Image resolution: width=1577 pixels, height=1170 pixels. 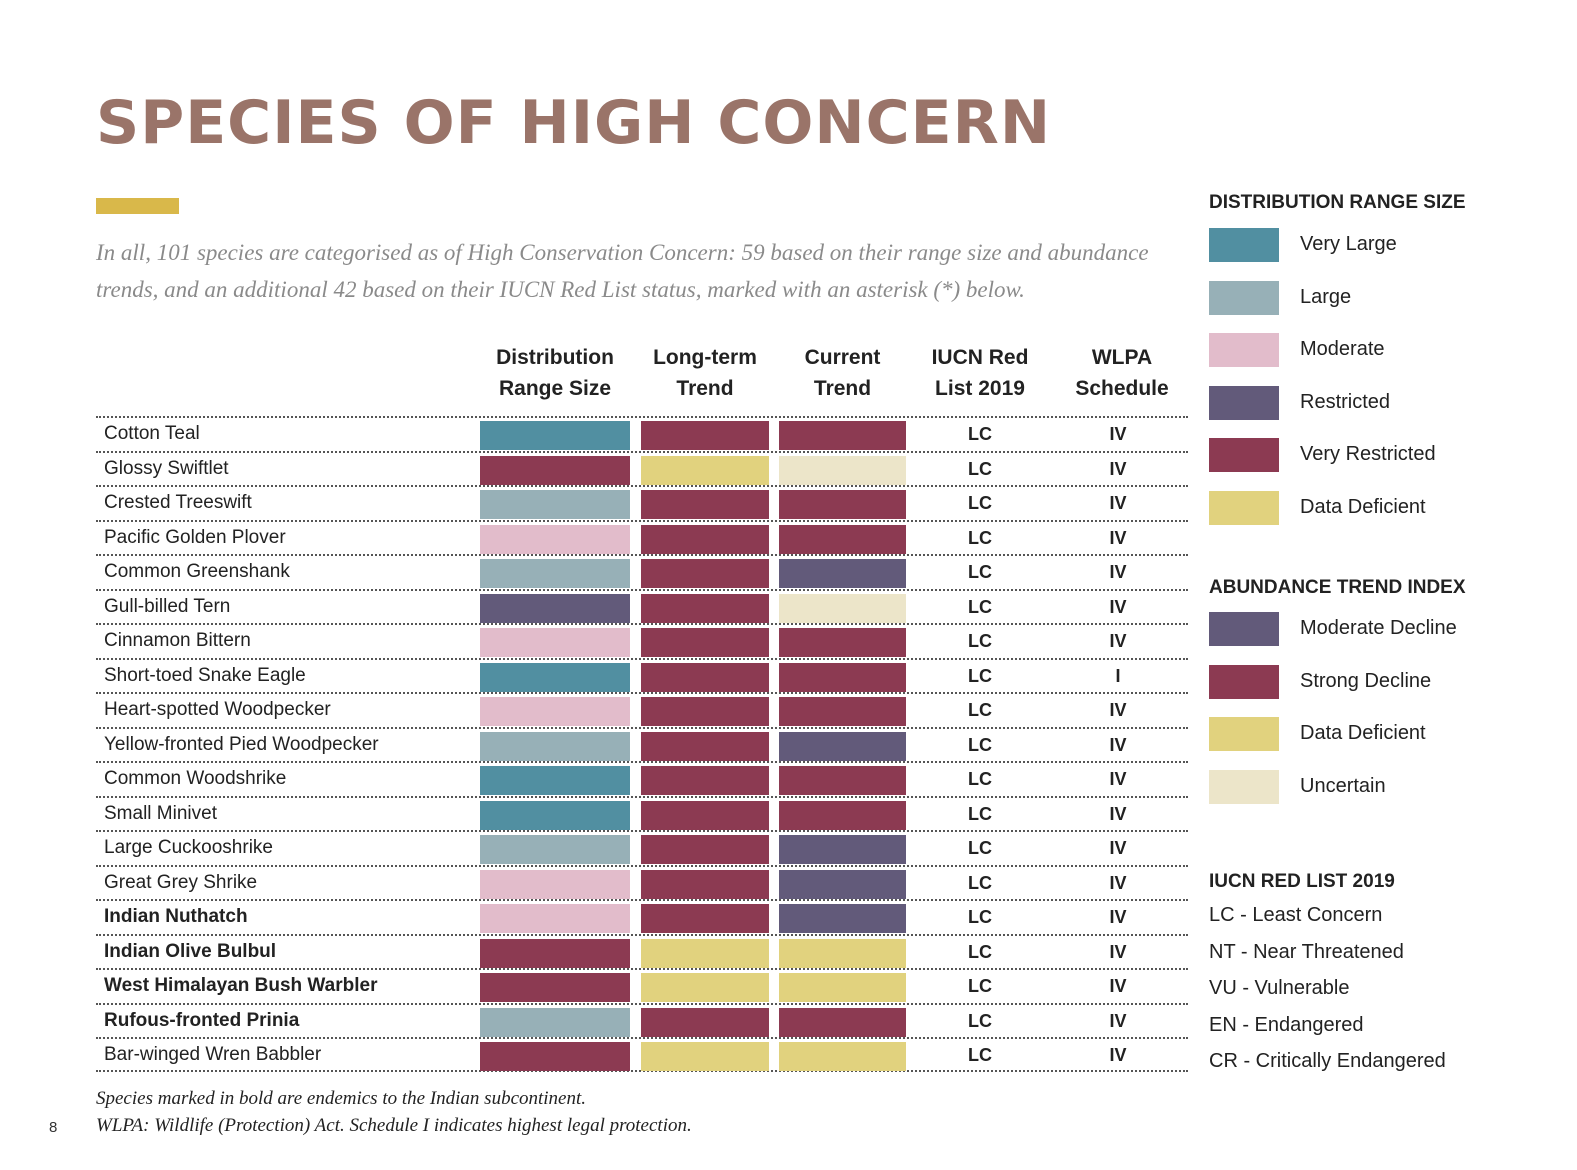 I want to click on table-row: Common Woodshrike LC IV, so click(x=642, y=778).